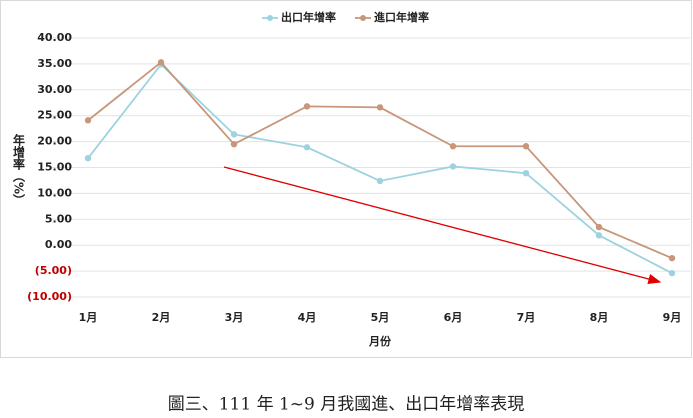 The image size is (693, 418). Describe the element at coordinates (308, 17) in the screenshot. I see `legend-label: 出口年增率` at that location.